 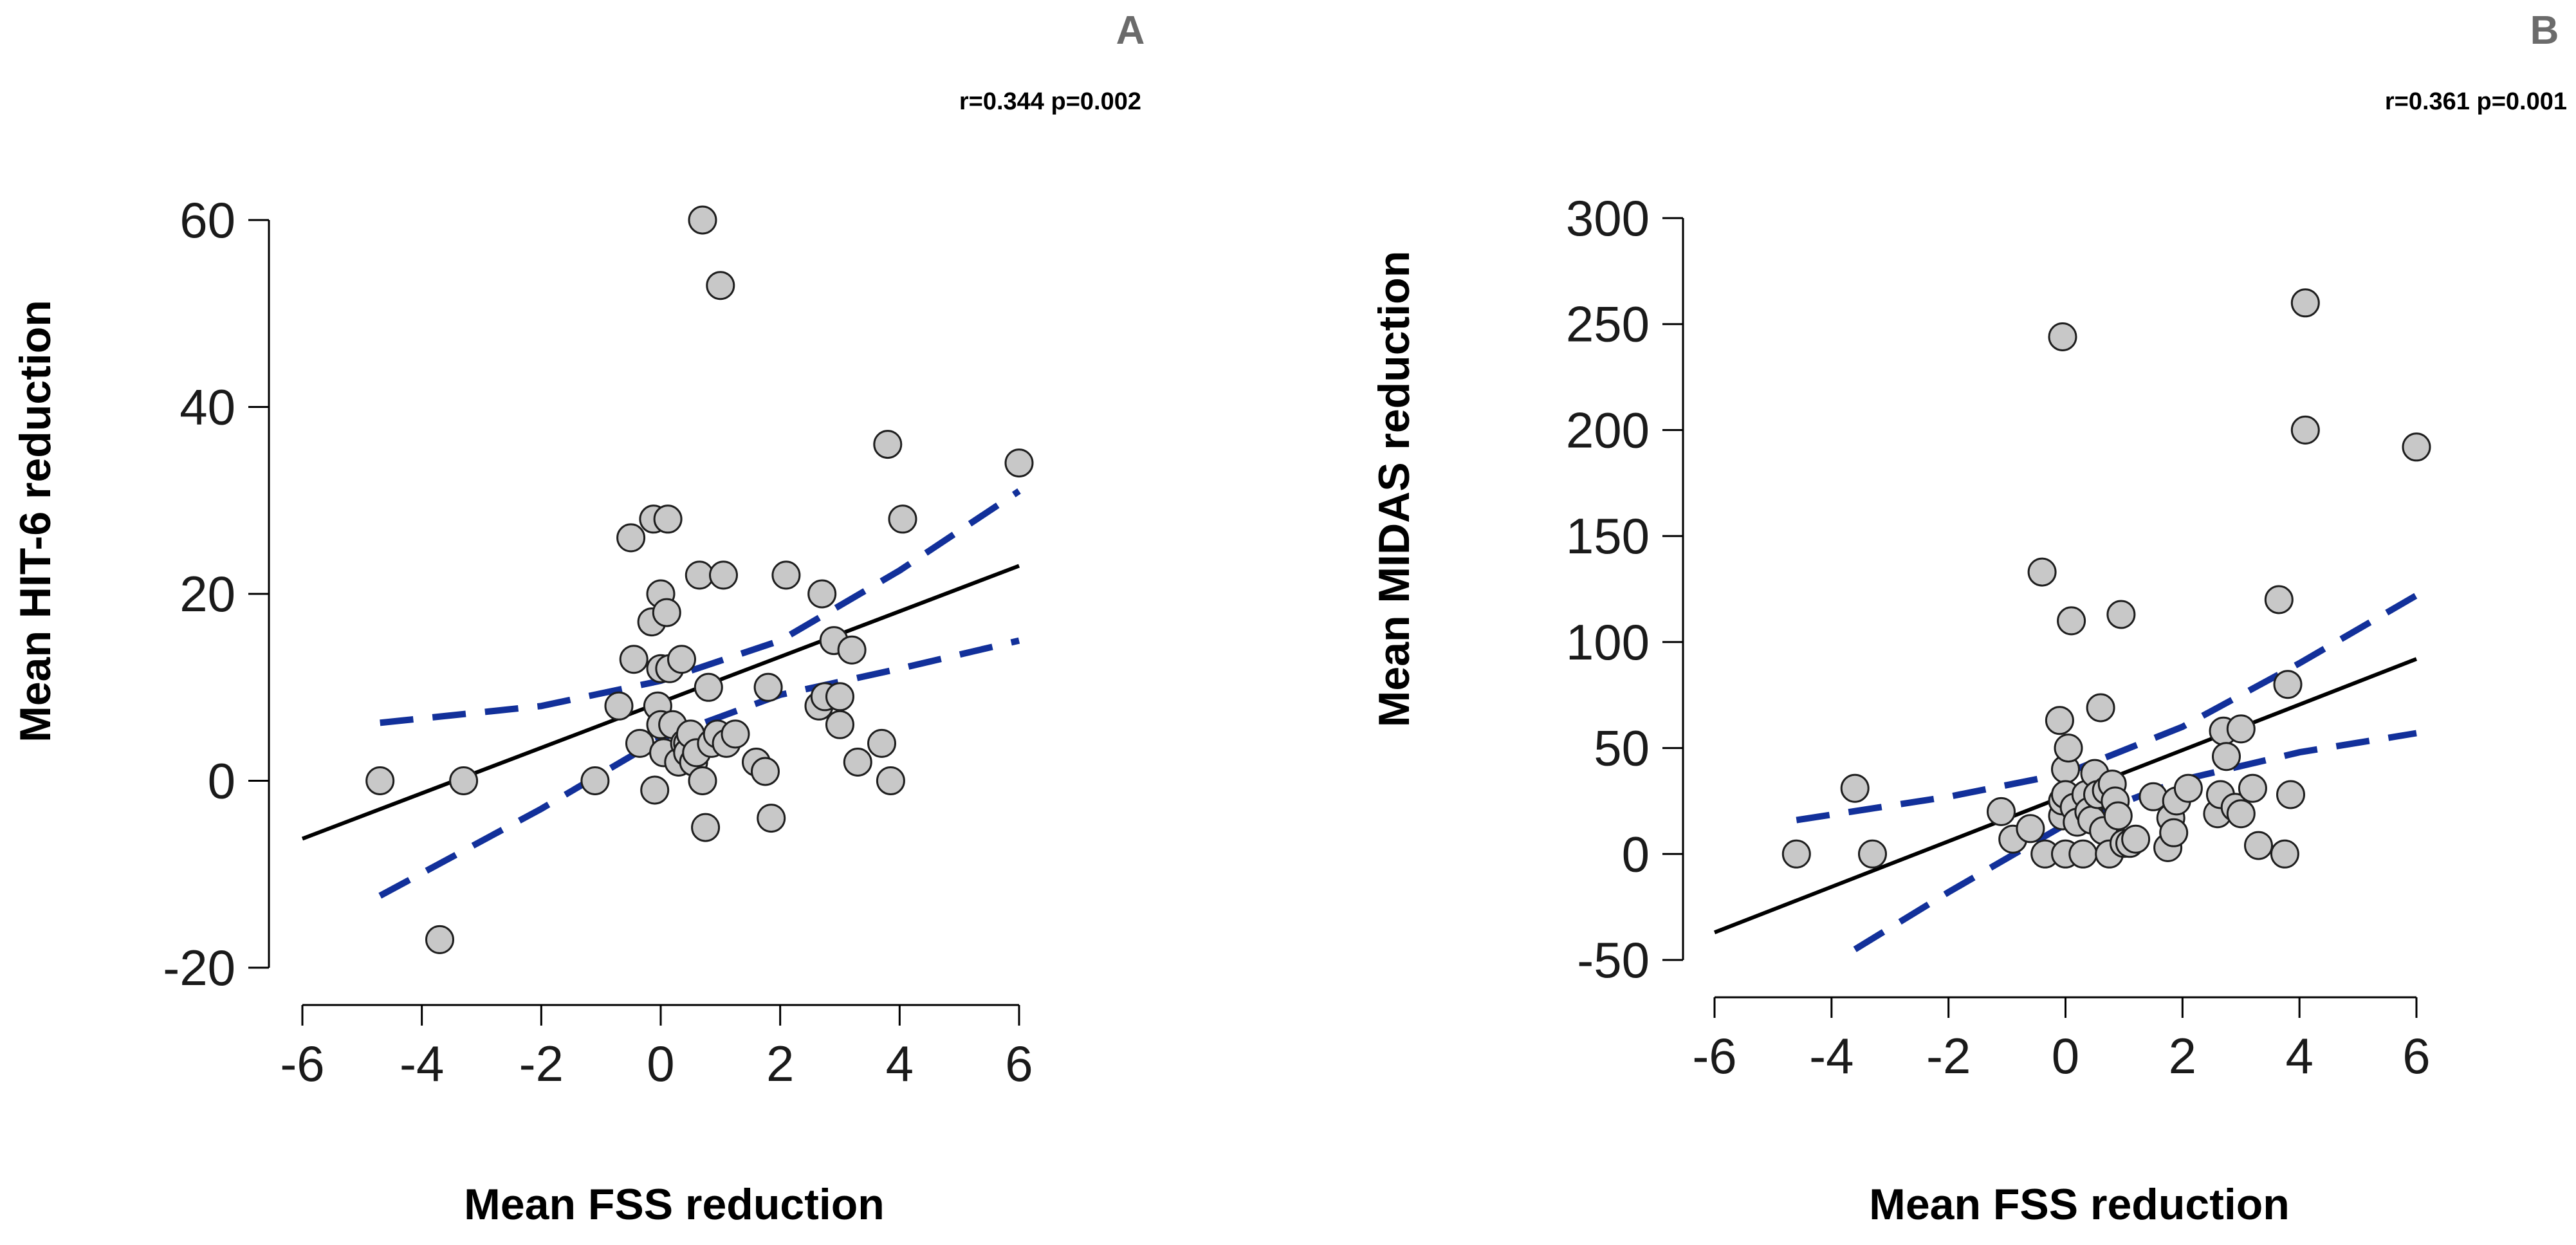 What do you see at coordinates (660, 1063) in the screenshot?
I see `panel-a-x-tick-label: 0` at bounding box center [660, 1063].